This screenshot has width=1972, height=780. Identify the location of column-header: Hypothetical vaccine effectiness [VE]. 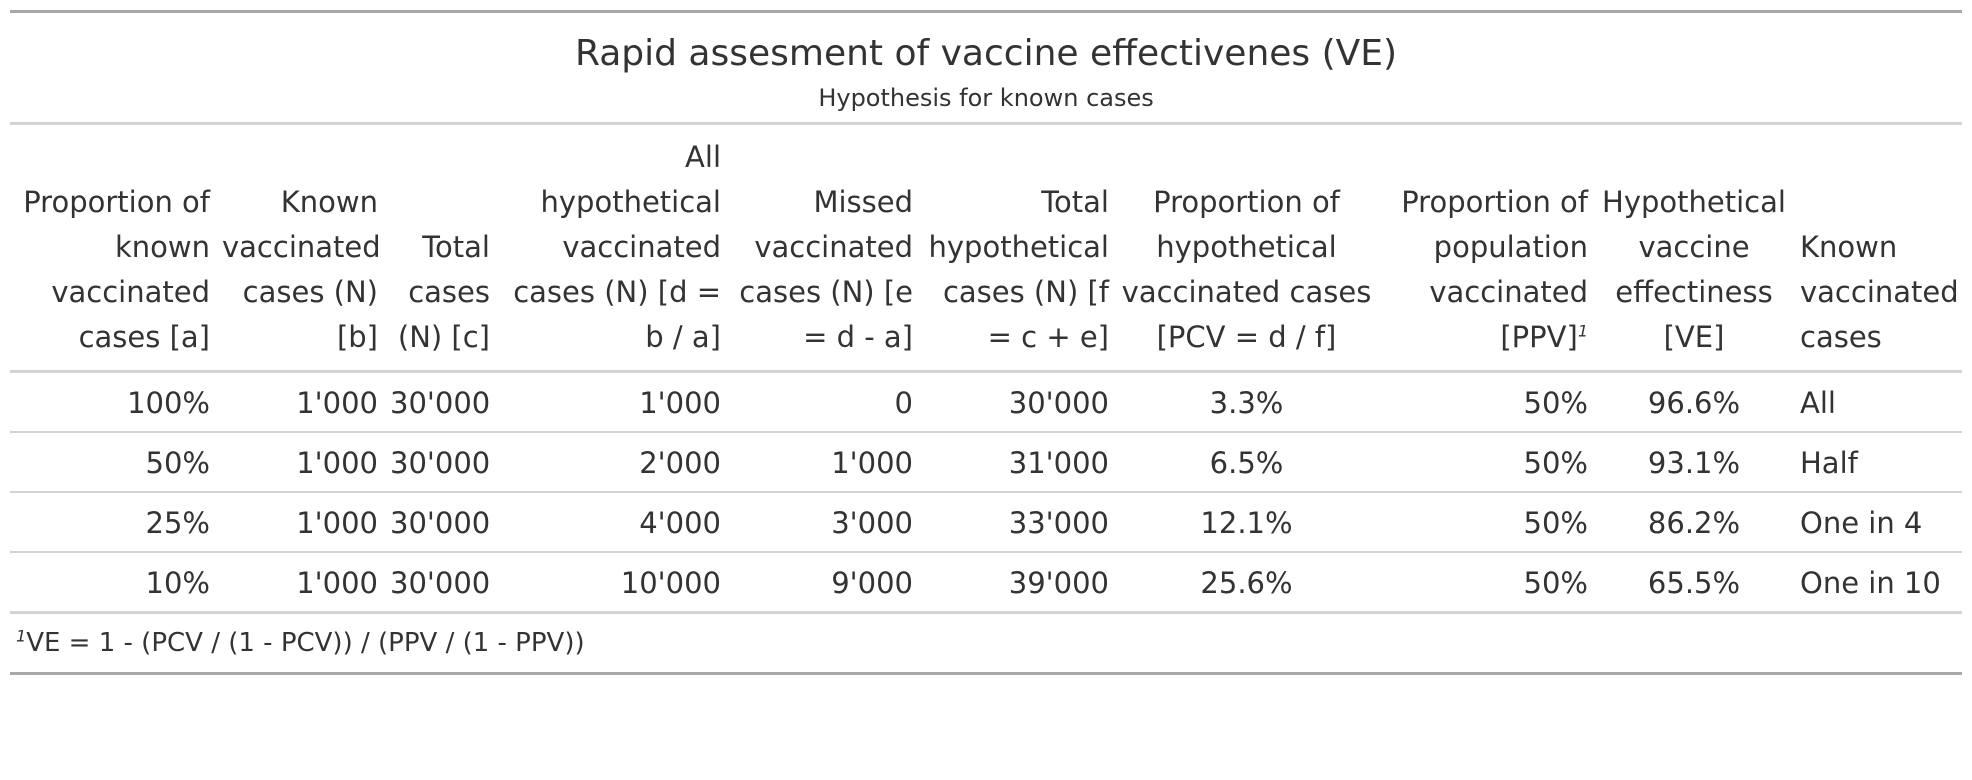
(1694, 248).